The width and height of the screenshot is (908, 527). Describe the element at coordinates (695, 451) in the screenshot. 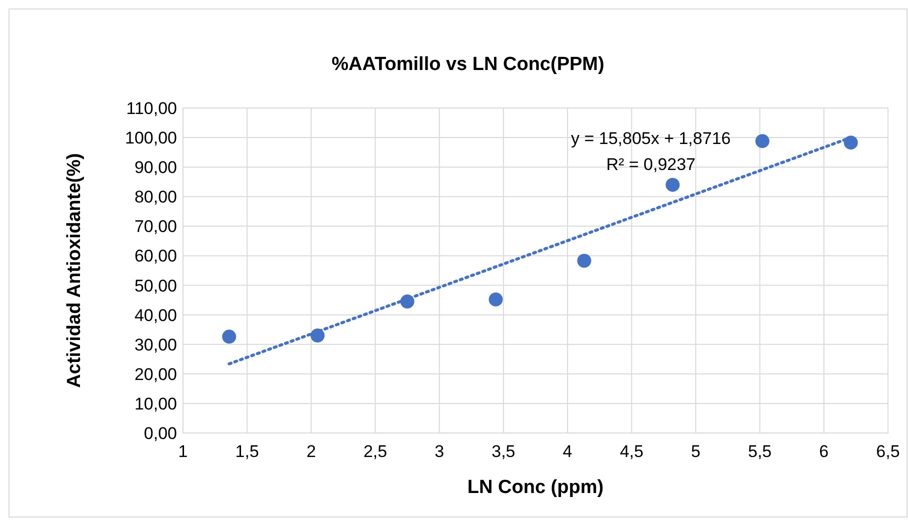

I see `x-tick-label: 5` at that location.